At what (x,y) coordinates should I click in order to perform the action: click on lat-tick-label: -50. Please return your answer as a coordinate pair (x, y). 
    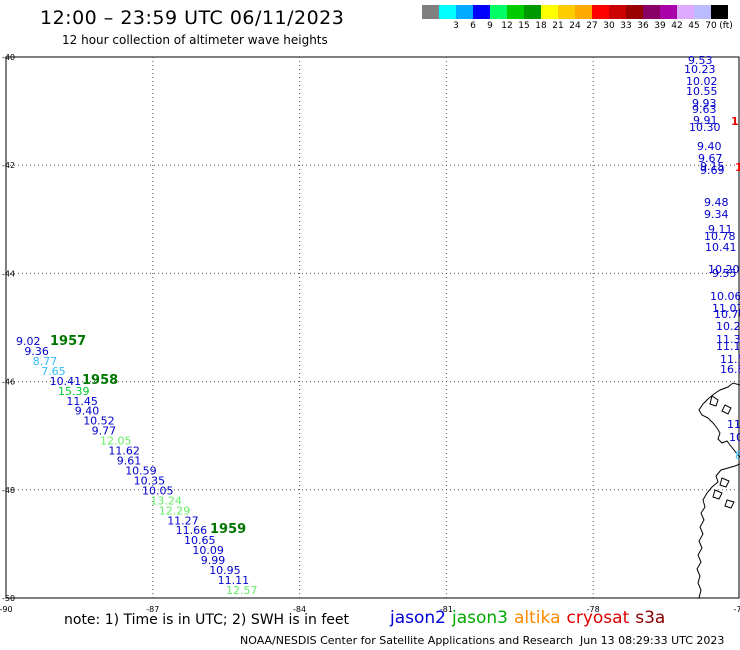
    Looking at the image, I should click on (8, 598).